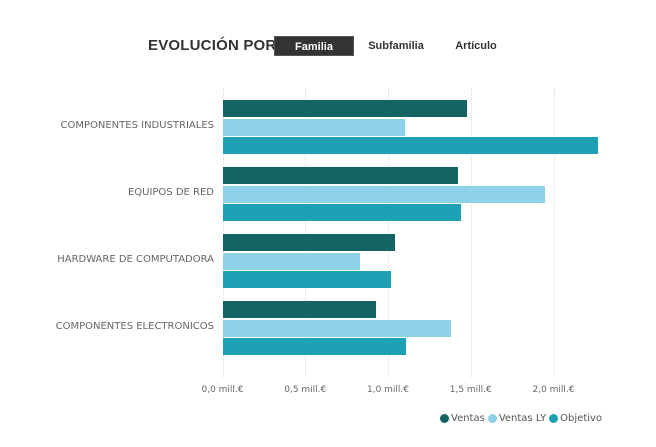  I want to click on segment-familia: Familia, so click(314, 46).